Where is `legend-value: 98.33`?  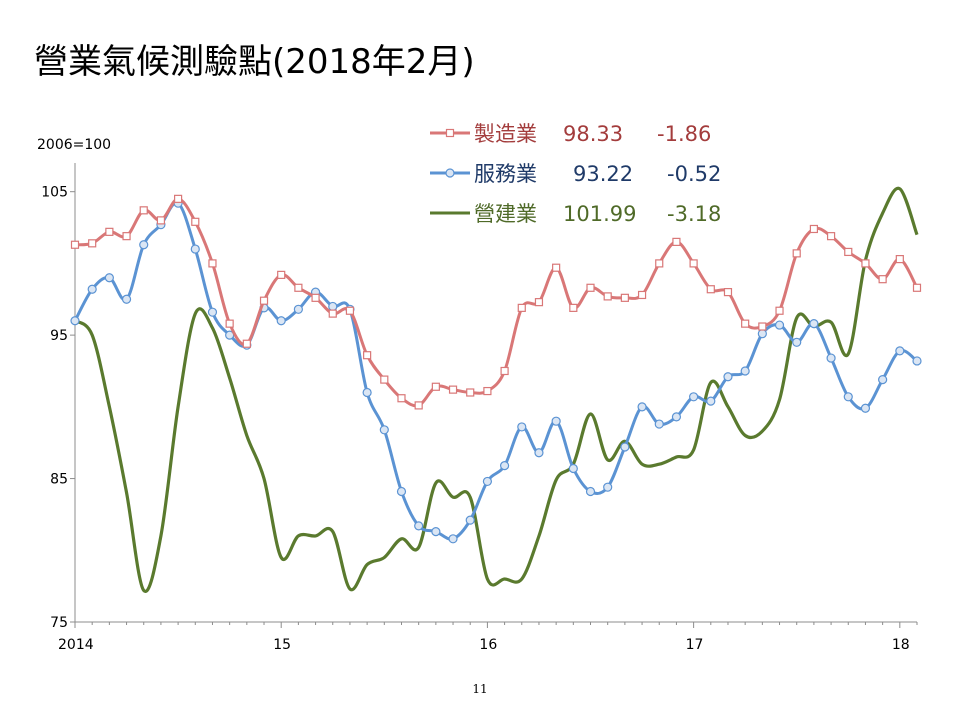
legend-value: 98.33 is located at coordinates (593, 134).